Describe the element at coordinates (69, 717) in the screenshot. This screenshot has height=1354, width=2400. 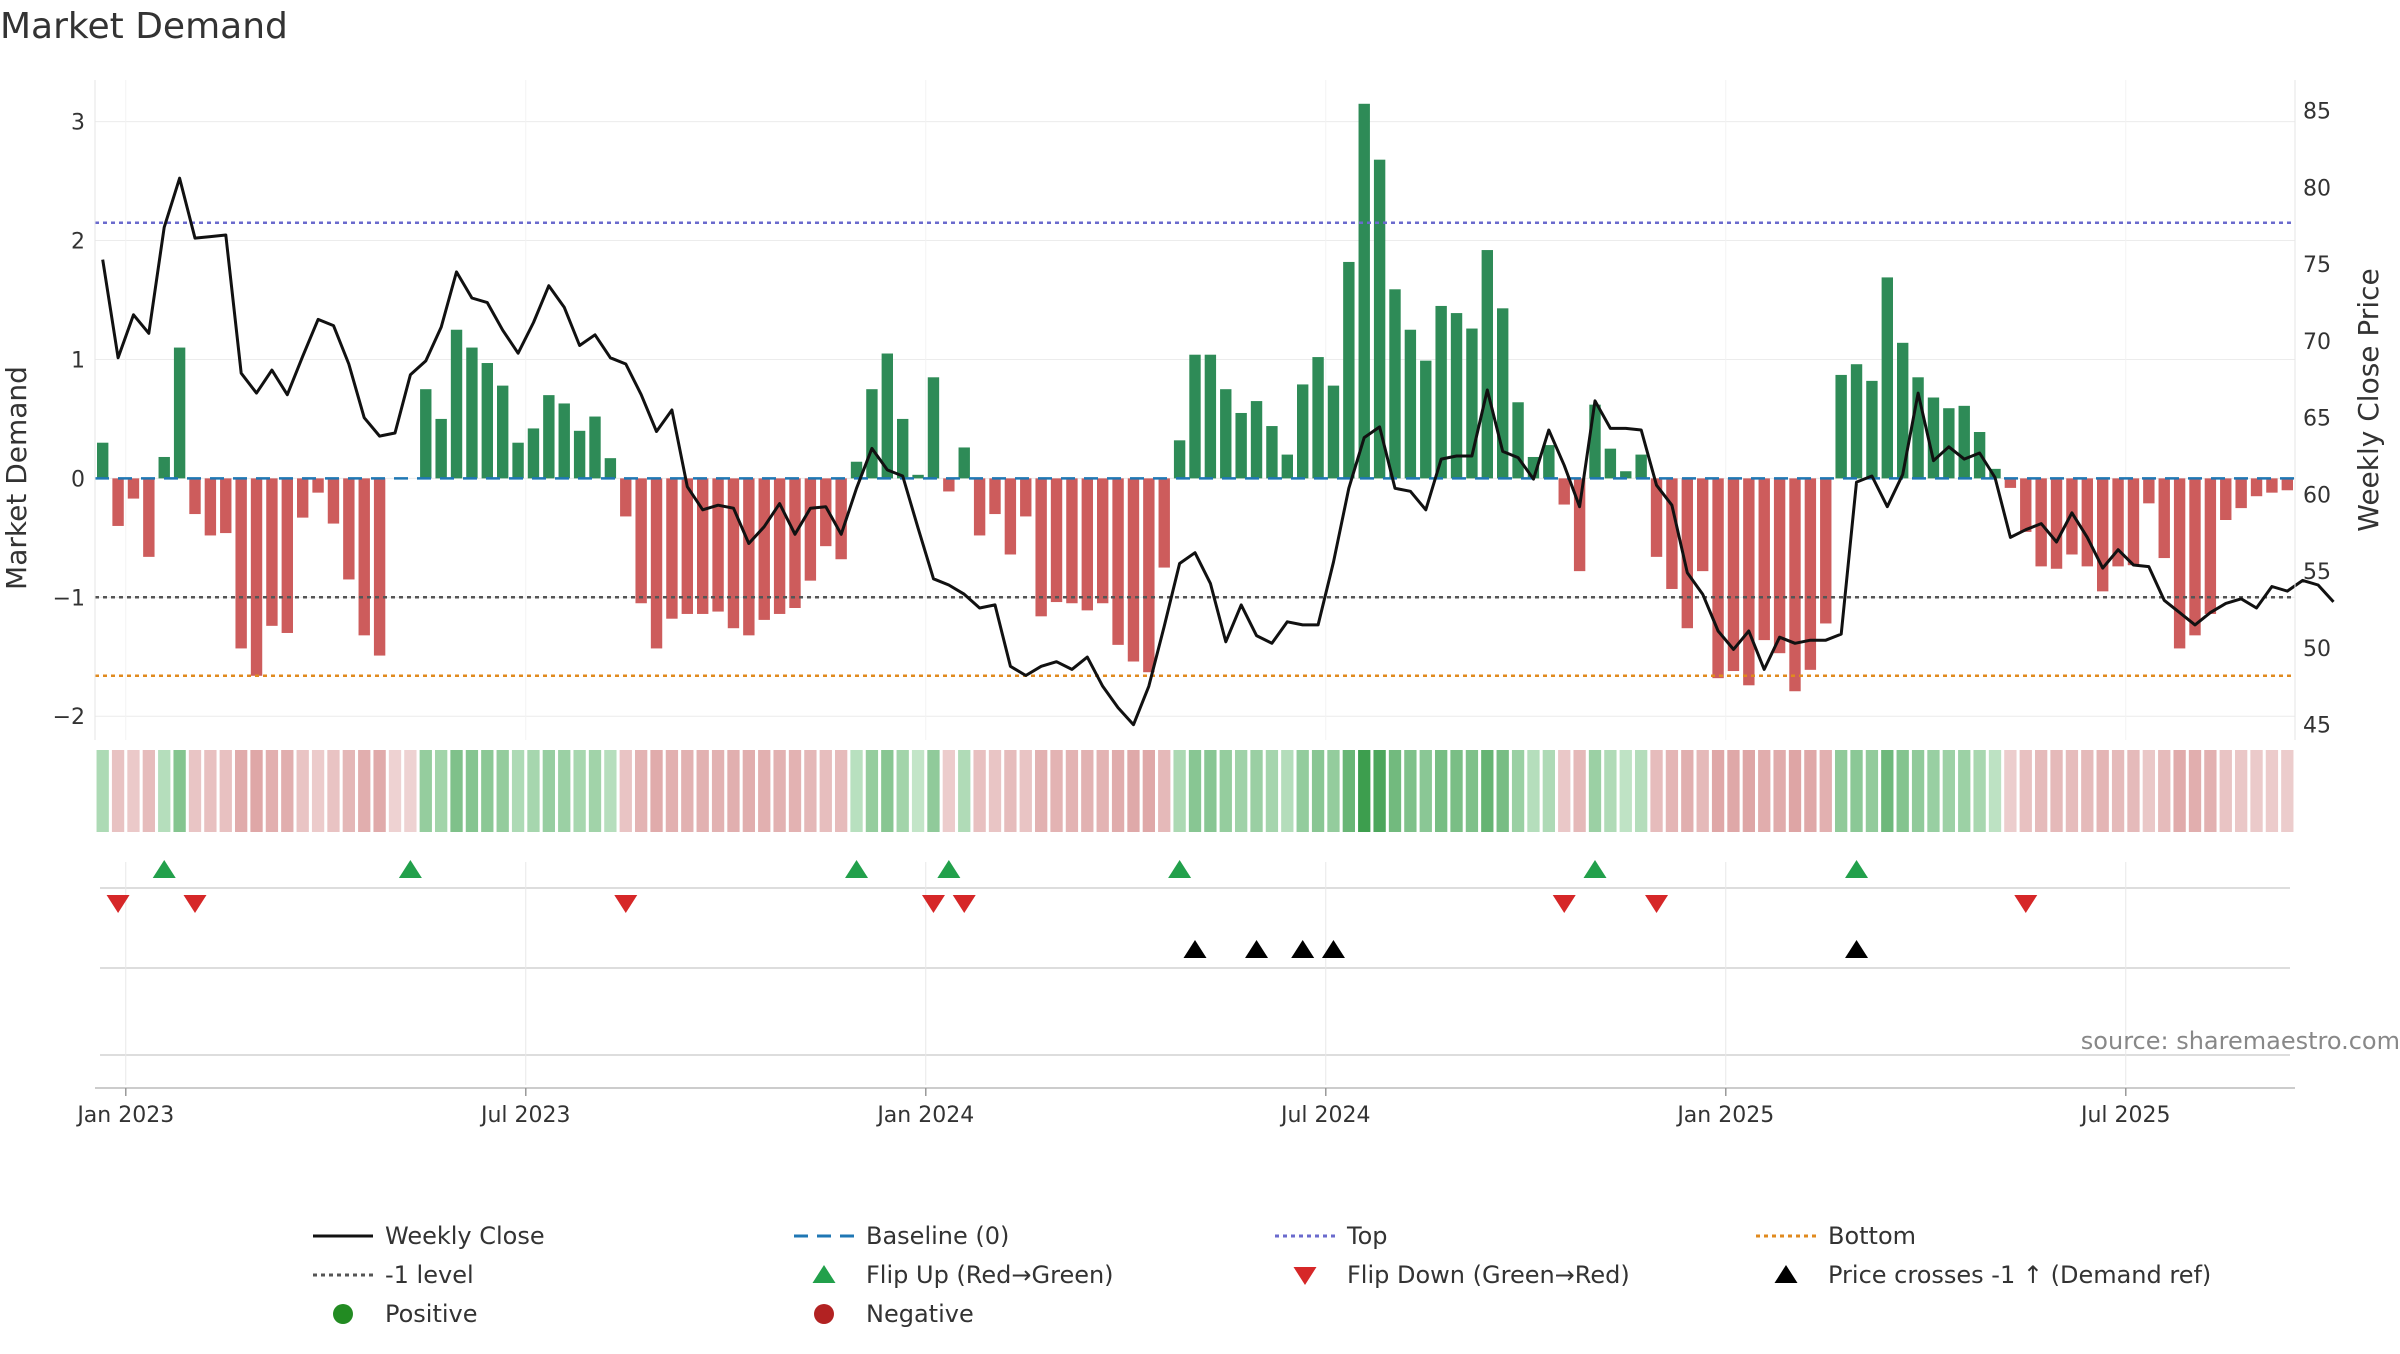
I see `y-tick-label: −2` at that location.